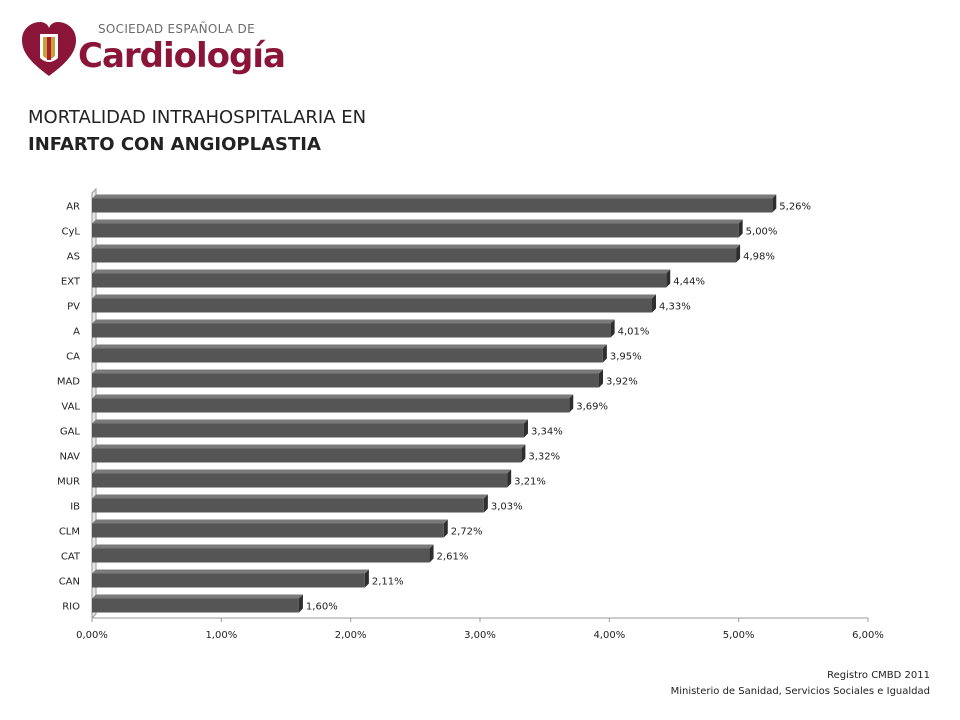  I want to click on x-tick-label: 4,00%, so click(609, 635).